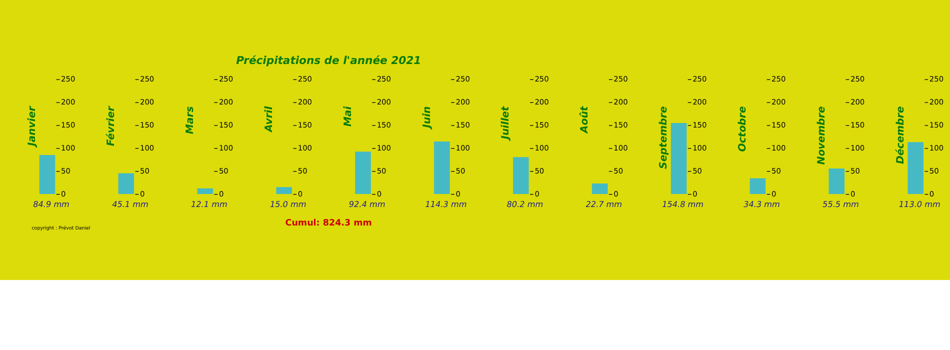 Image resolution: width=950 pixels, height=350 pixels. I want to click on text: Précipitations de l'année 2021, so click(329, 60).